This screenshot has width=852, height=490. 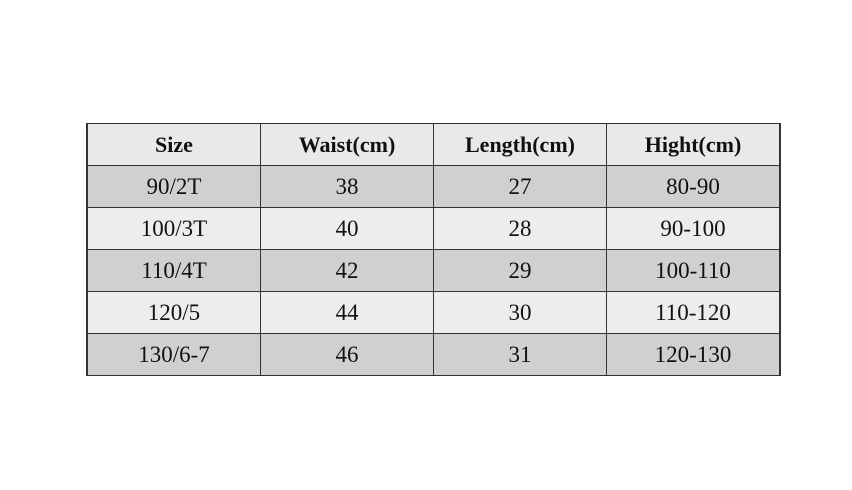 I want to click on table-cell: 100-110, so click(x=693, y=270).